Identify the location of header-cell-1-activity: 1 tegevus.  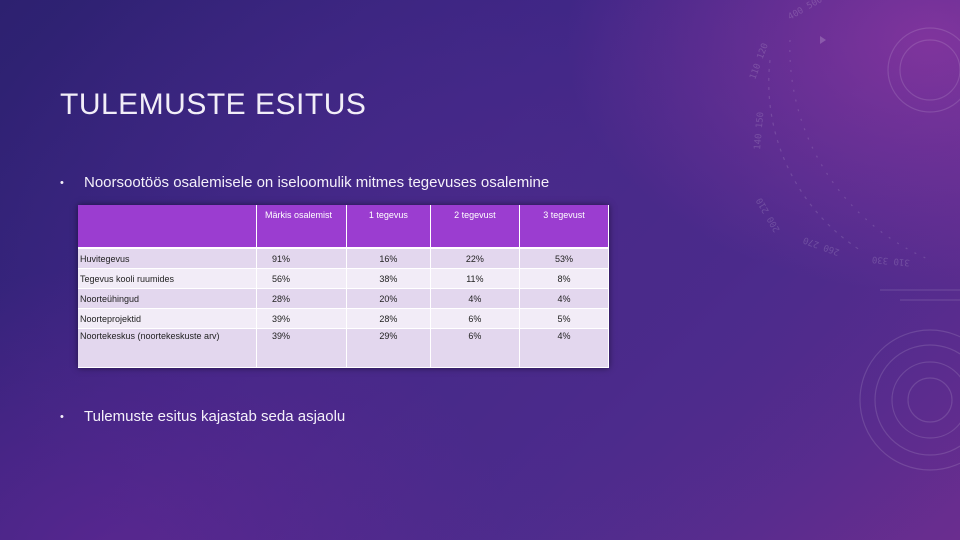
(388, 227).